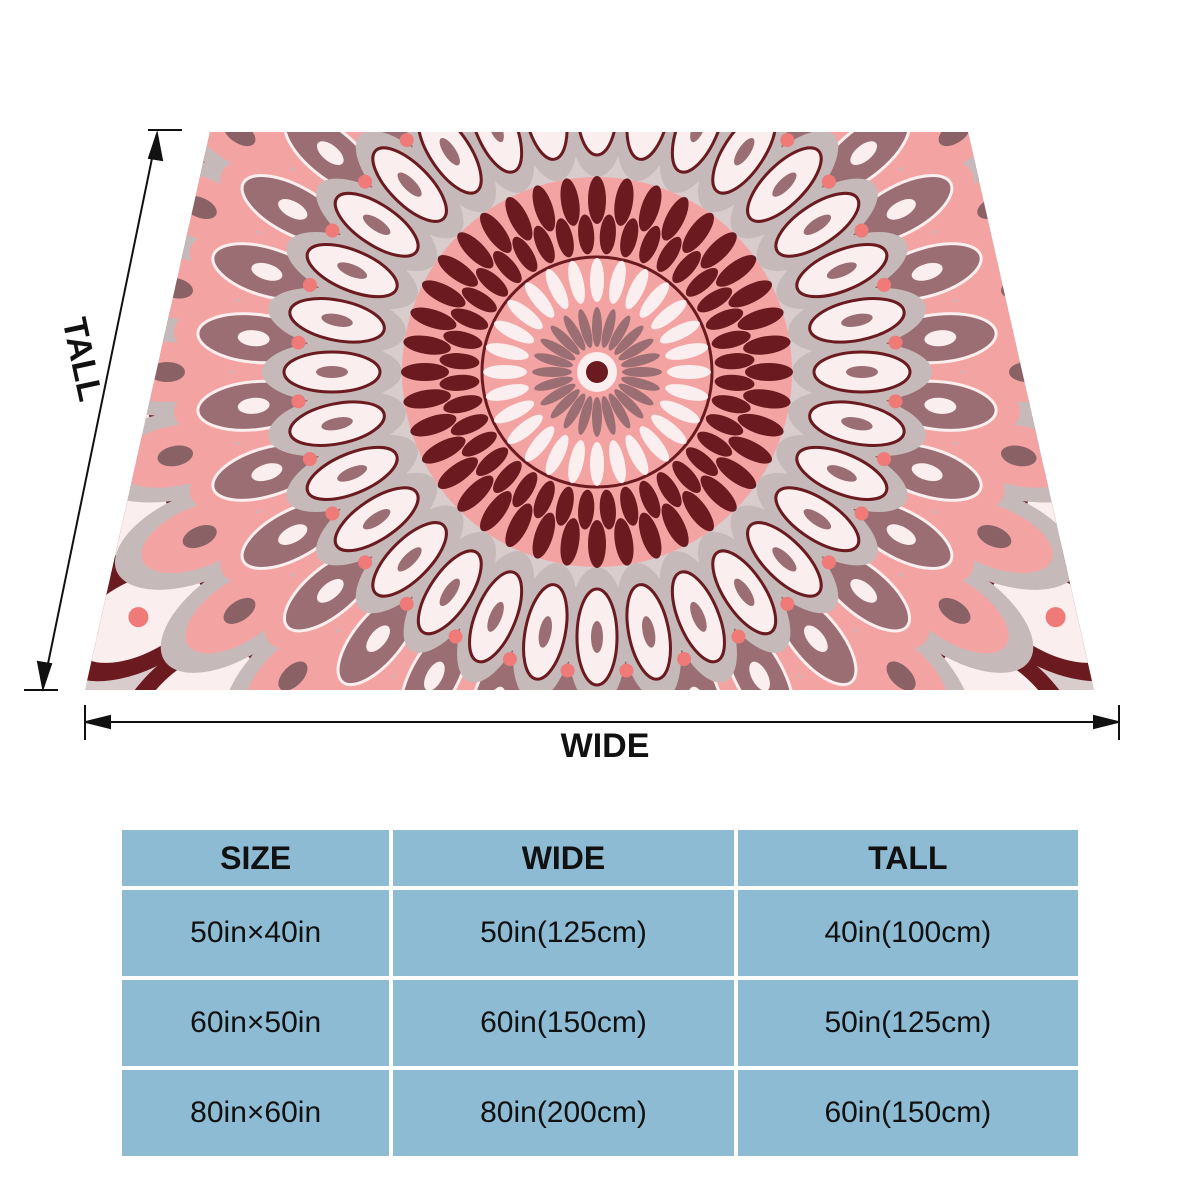  Describe the element at coordinates (600, 933) in the screenshot. I see `table-row: 50in×40in 50in(125cm) 40in(100cm)` at that location.